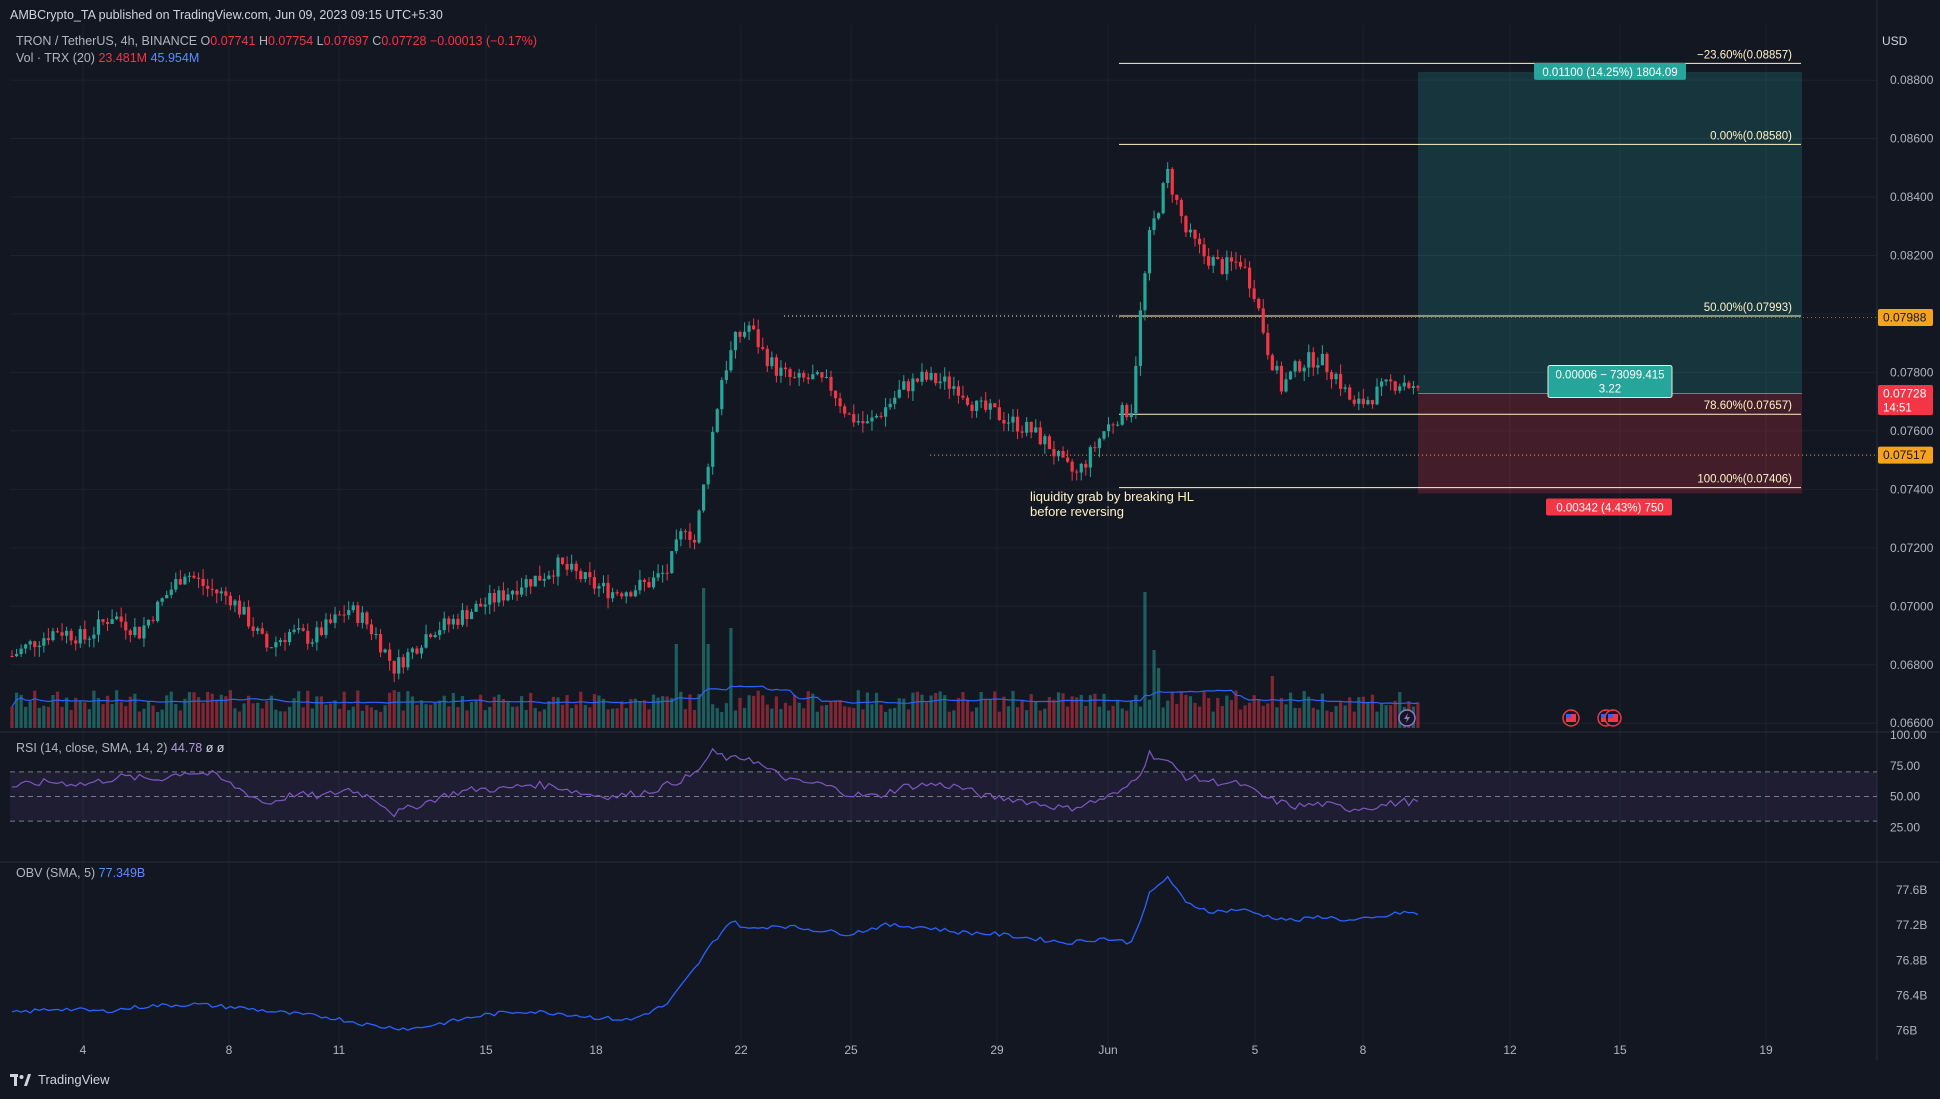 The width and height of the screenshot is (1940, 1099). What do you see at coordinates (1744, 480) in the screenshot?
I see `fib-label-4: 100.00%(0.07406)` at bounding box center [1744, 480].